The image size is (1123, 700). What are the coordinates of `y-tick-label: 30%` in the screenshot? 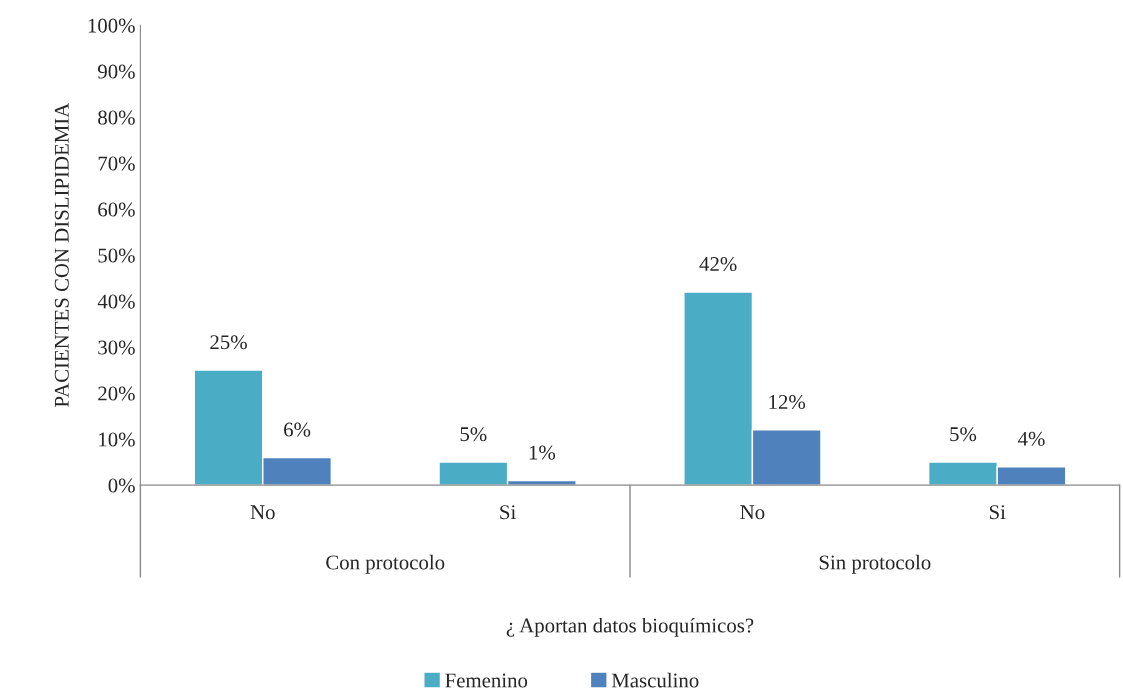 It's located at (116, 347).